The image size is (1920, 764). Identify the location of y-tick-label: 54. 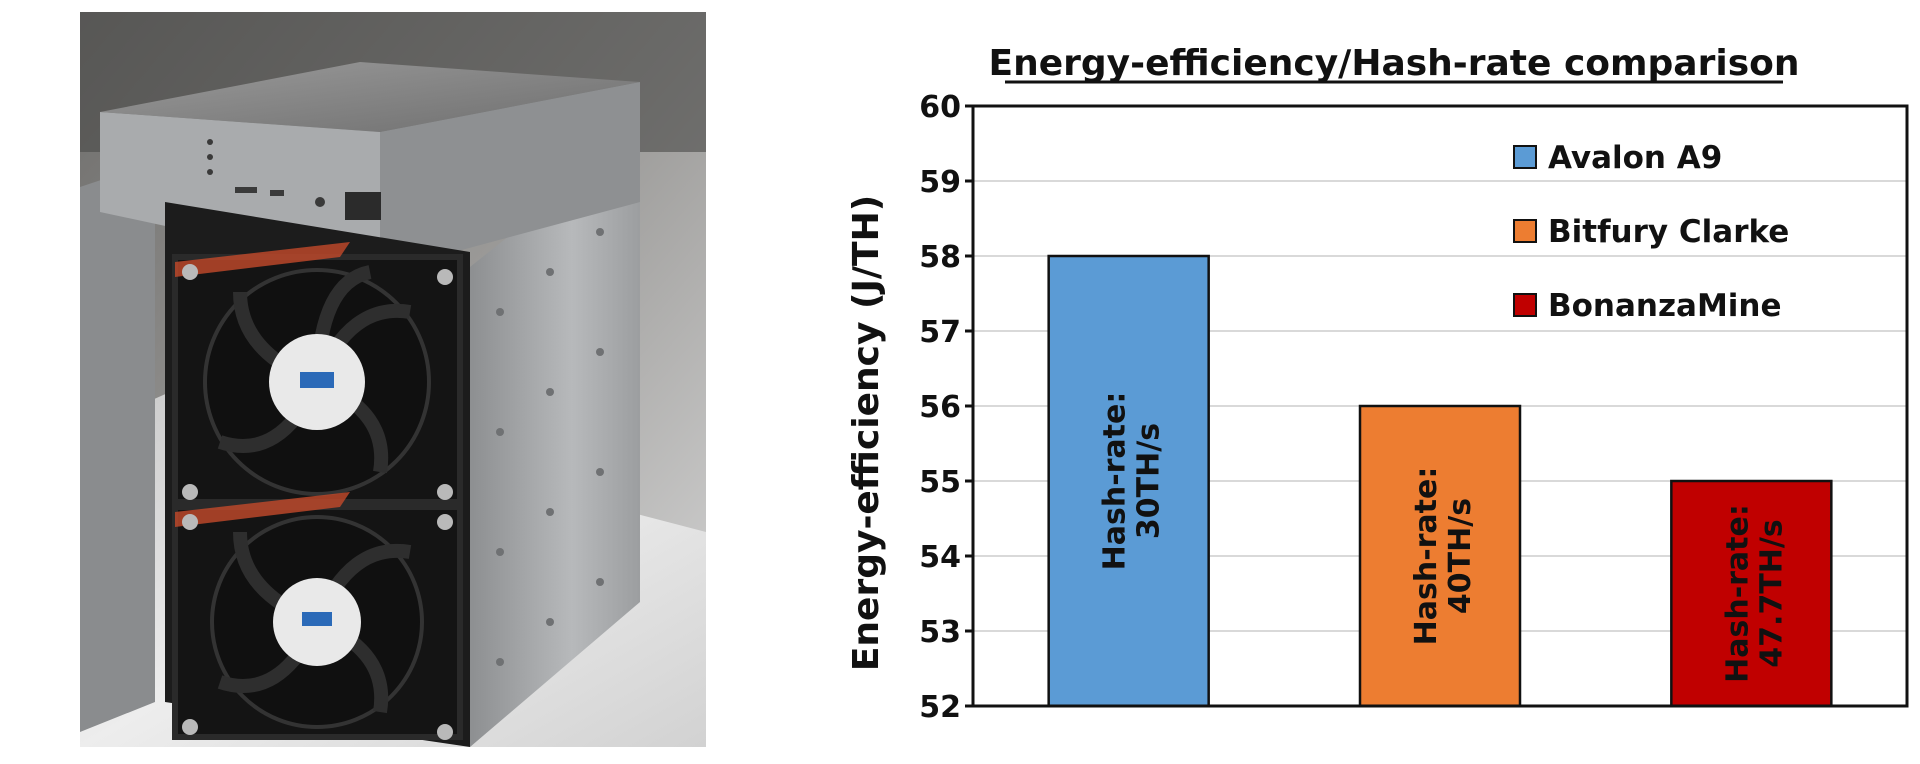
(940, 557).